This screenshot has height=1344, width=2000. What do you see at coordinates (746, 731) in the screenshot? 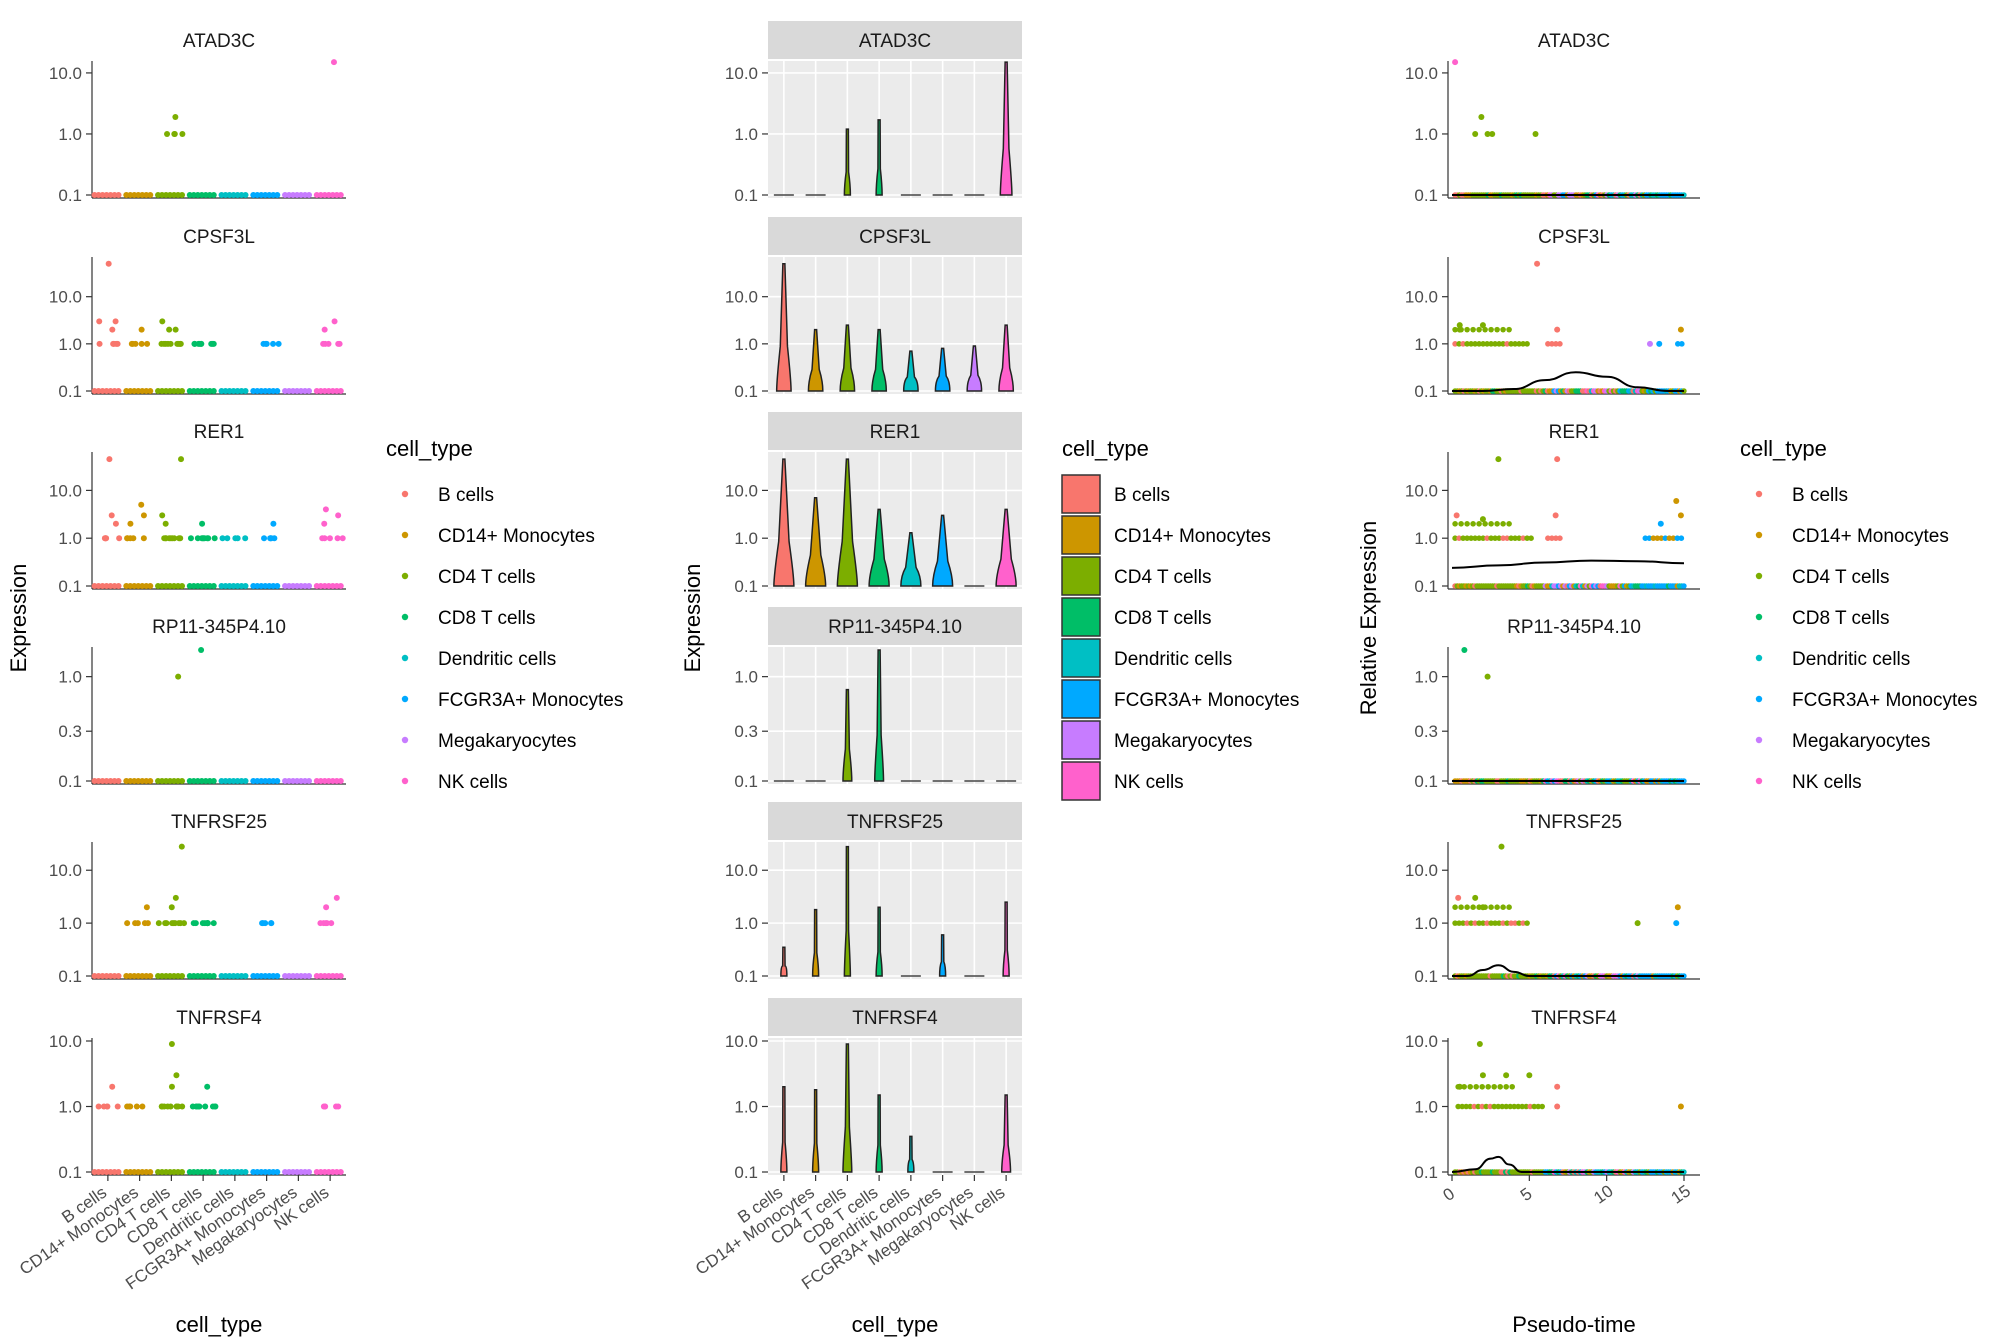
I see `y-tick-label: 0.3` at bounding box center [746, 731].